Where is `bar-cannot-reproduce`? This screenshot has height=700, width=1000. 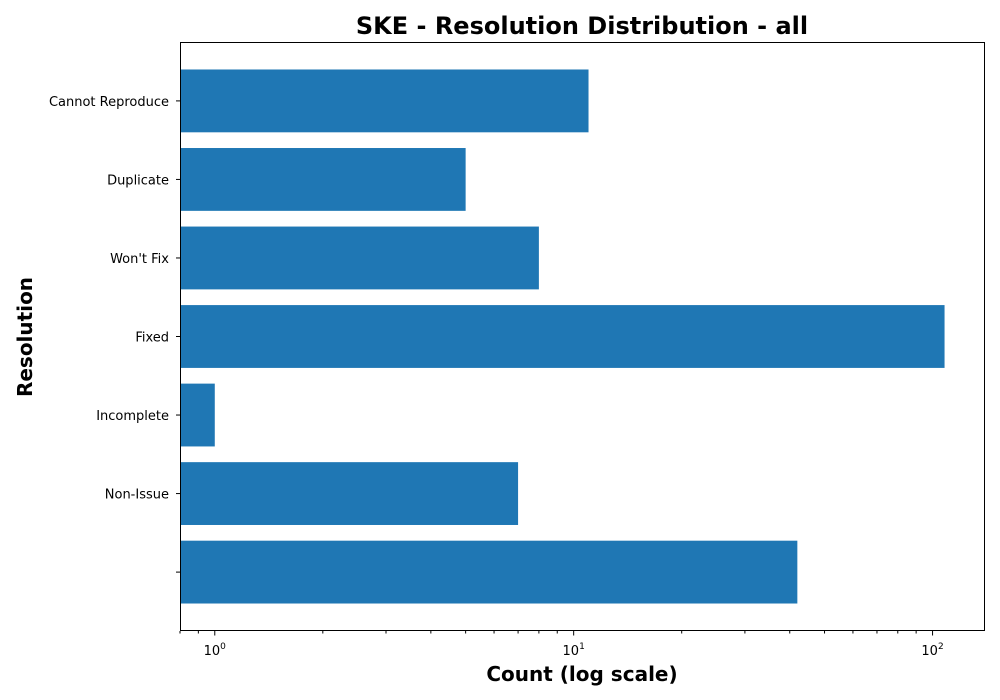 bar-cannot-reproduce is located at coordinates (384, 101).